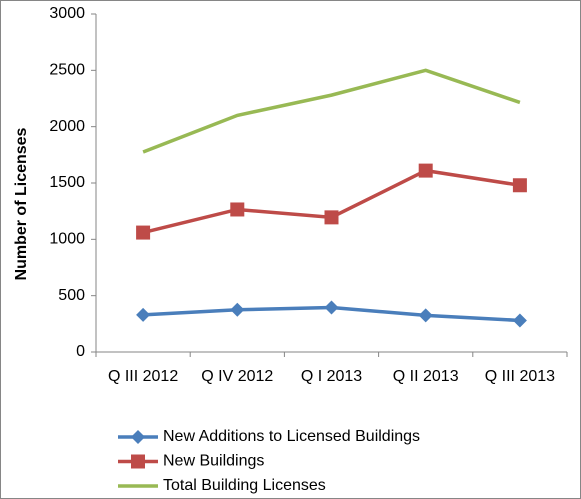 The height and width of the screenshot is (499, 581). I want to click on x-tick-label: Q III 2012, so click(143, 376).